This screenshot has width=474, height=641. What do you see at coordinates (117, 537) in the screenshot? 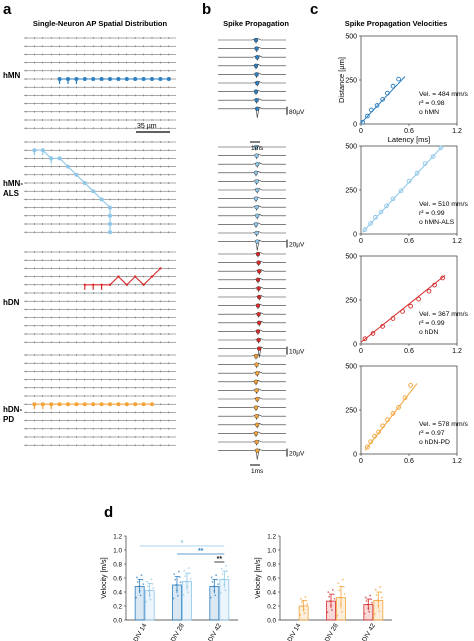
I see `y-tick-label: 1.2` at bounding box center [117, 537].